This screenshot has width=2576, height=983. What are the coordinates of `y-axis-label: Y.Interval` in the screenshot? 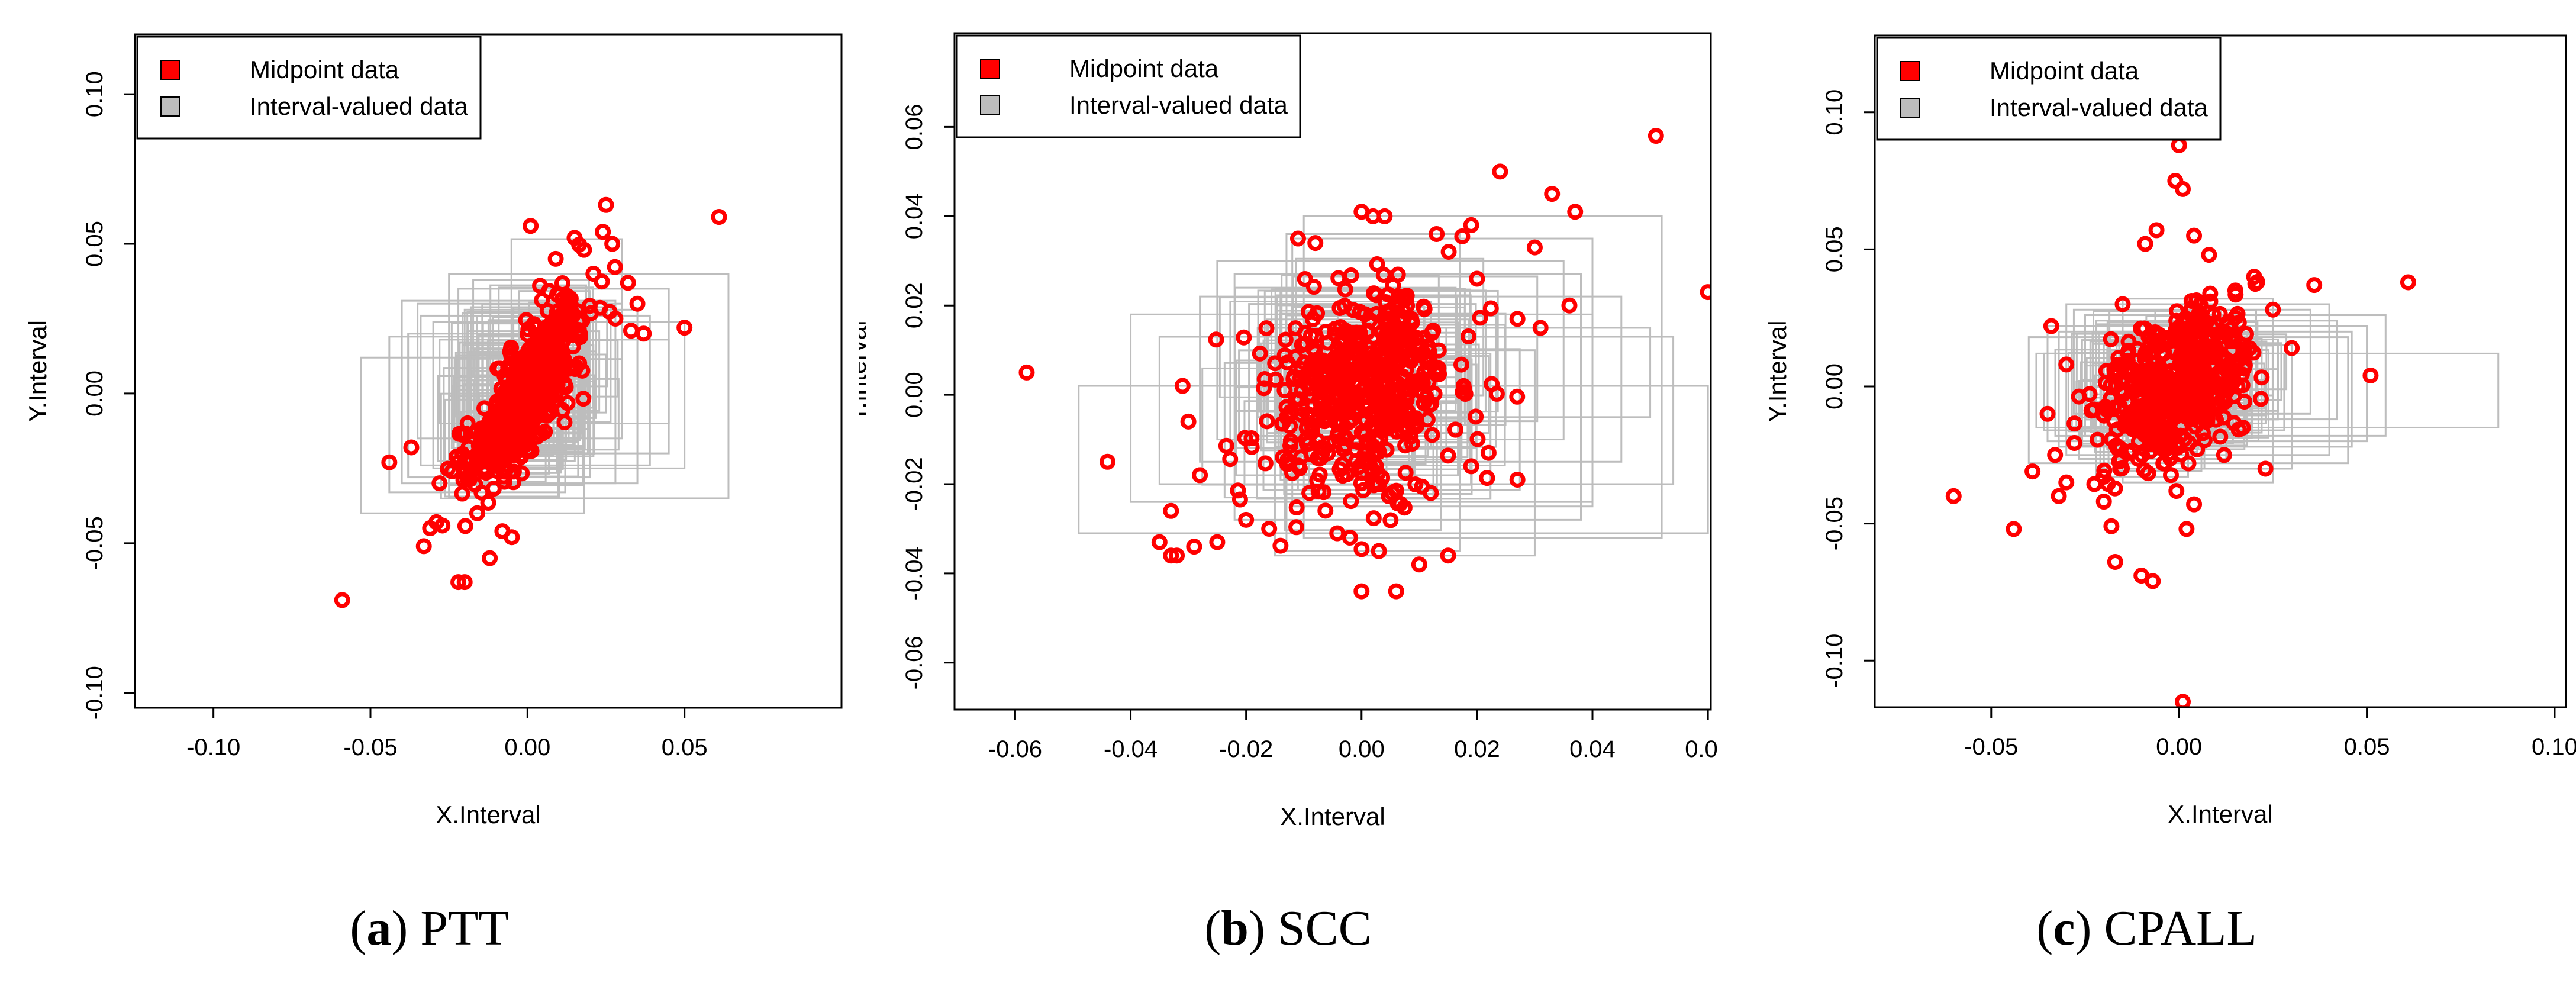 It's located at (37, 371).